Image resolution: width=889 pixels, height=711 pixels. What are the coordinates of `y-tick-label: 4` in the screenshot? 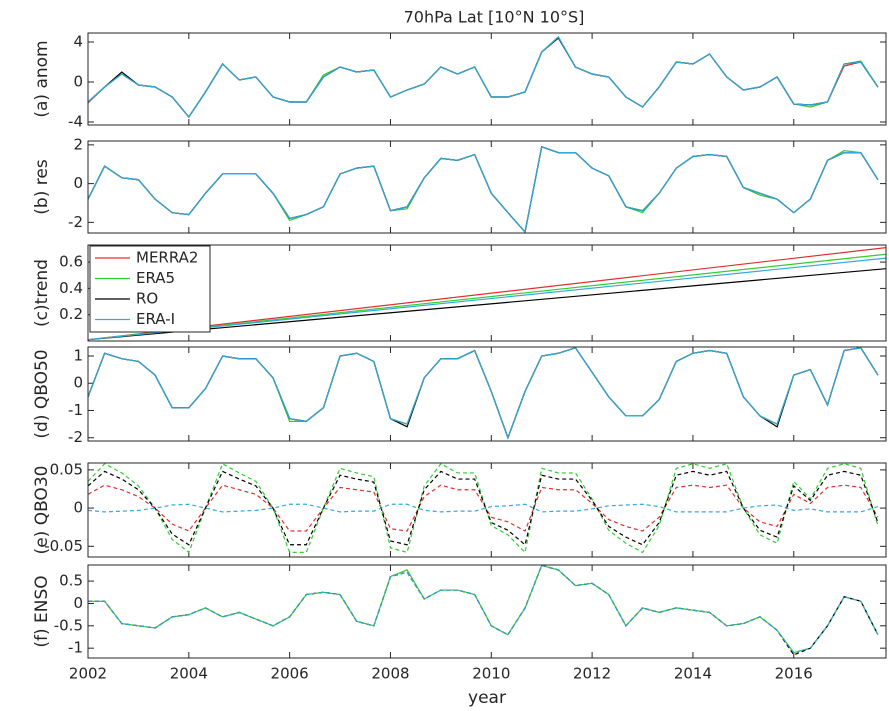 It's located at (78, 42).